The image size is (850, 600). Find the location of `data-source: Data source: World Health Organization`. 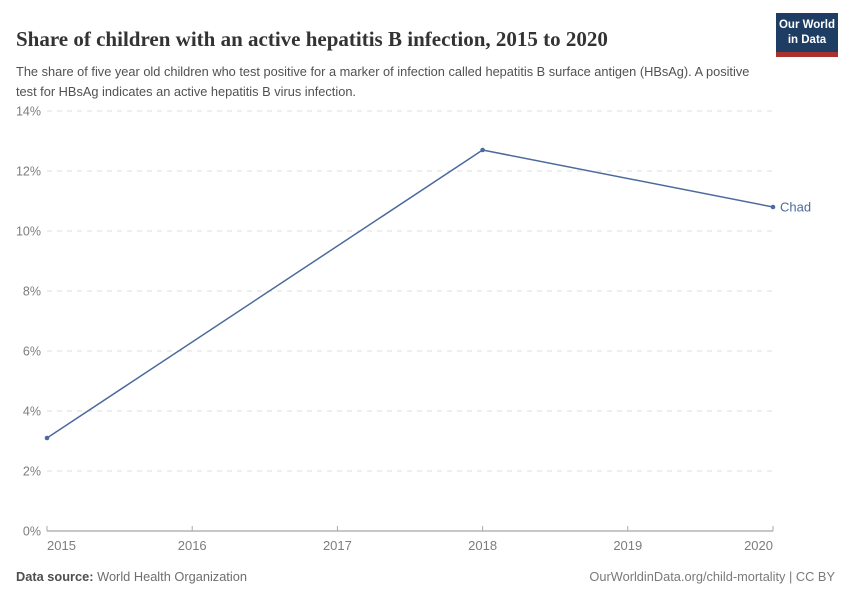

data-source: Data source: World Health Organization is located at coordinates (131, 576).